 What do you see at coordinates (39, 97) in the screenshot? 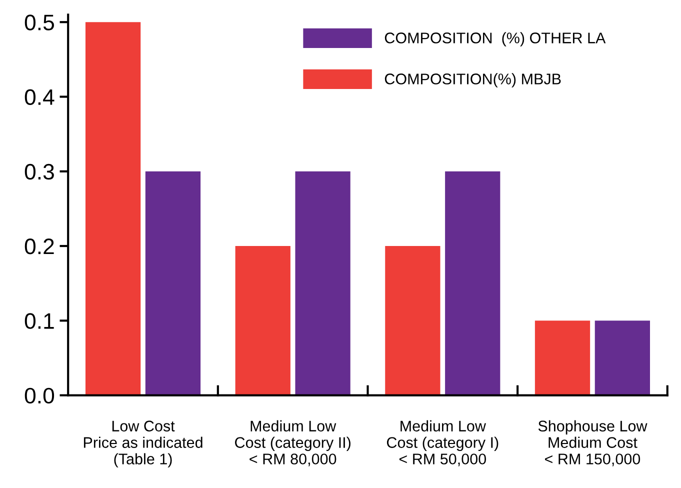
I see `y-tick-label: 0.4` at bounding box center [39, 97].